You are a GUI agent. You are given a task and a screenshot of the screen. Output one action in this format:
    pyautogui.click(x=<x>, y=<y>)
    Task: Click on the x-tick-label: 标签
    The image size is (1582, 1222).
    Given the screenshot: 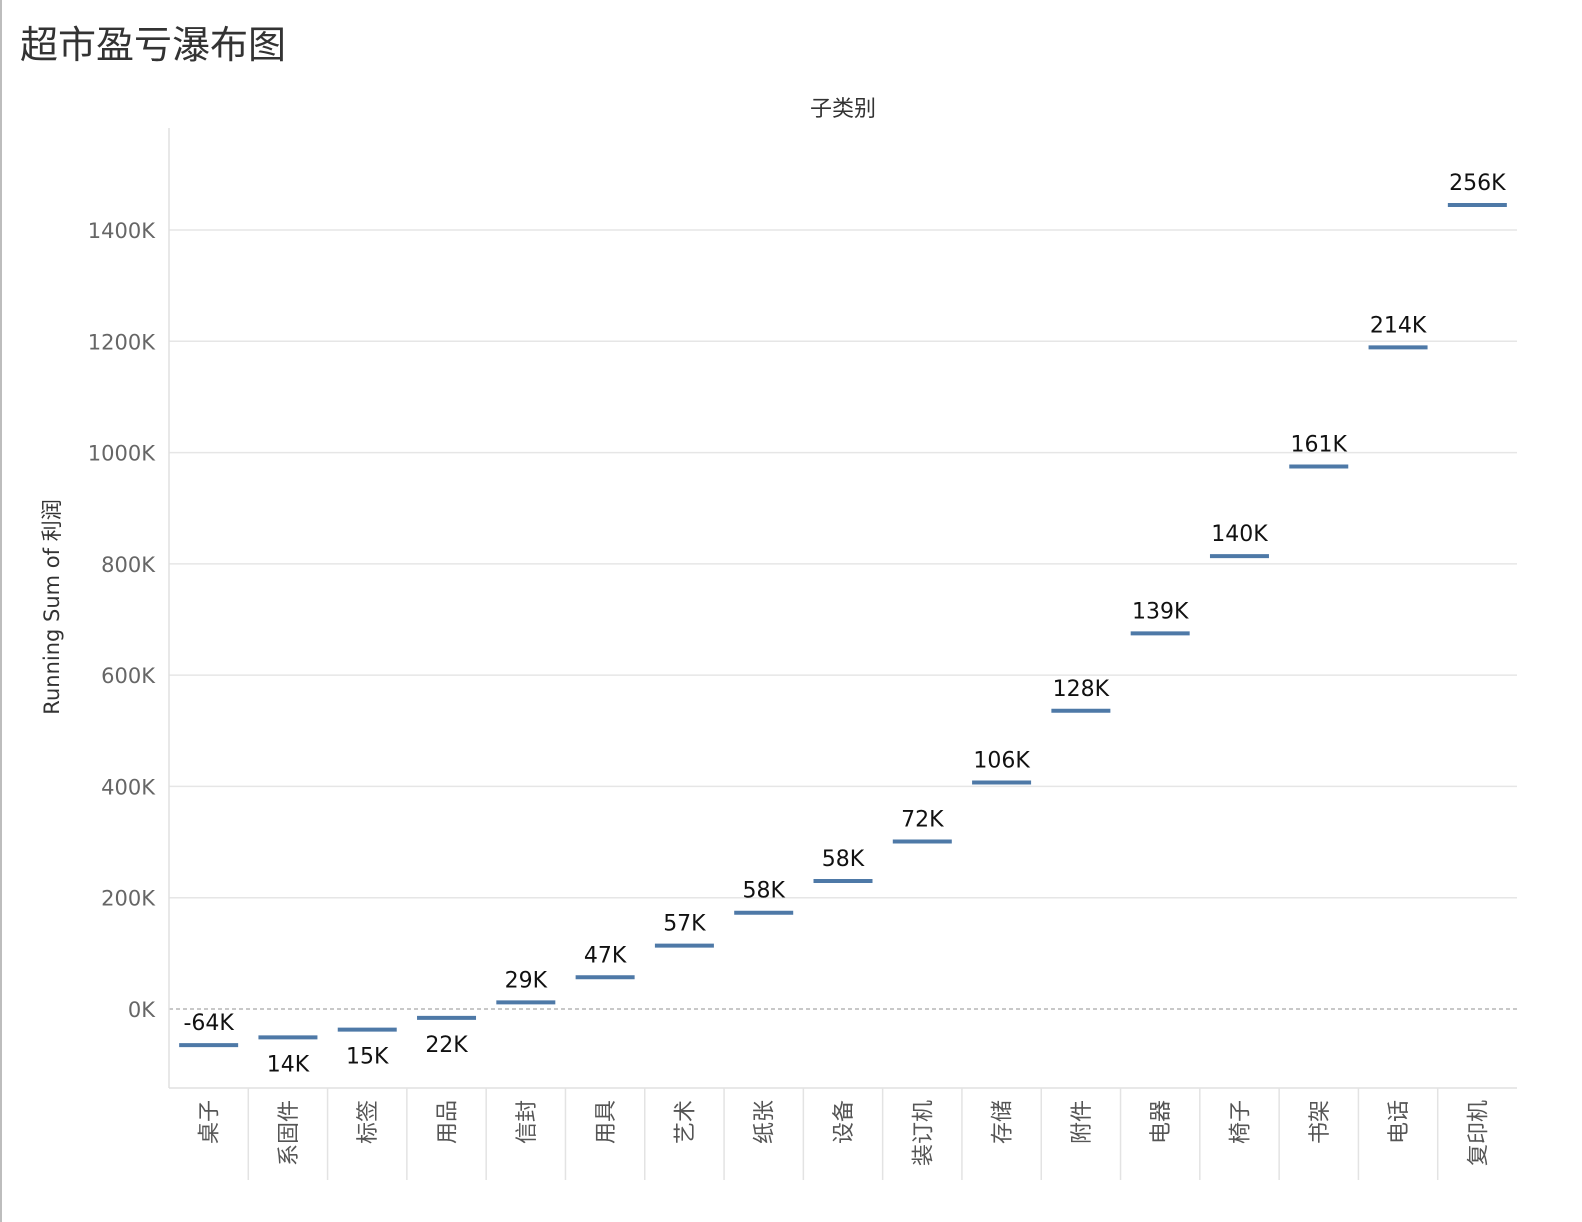 What is the action you would take?
    pyautogui.click(x=368, y=1122)
    